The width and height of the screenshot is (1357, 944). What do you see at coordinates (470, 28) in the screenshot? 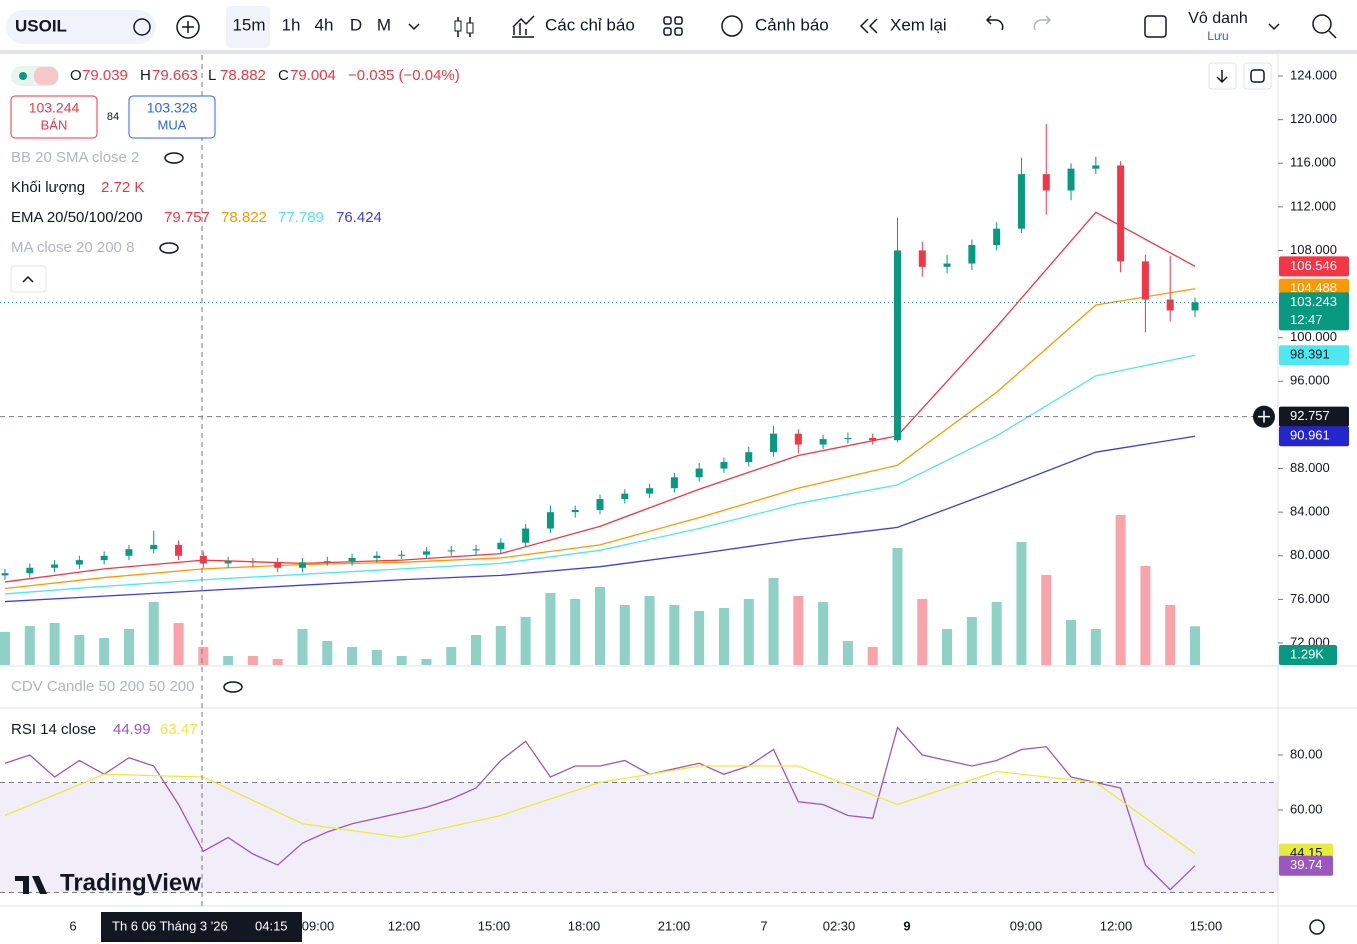
I see `chart-type-icon-b` at bounding box center [470, 28].